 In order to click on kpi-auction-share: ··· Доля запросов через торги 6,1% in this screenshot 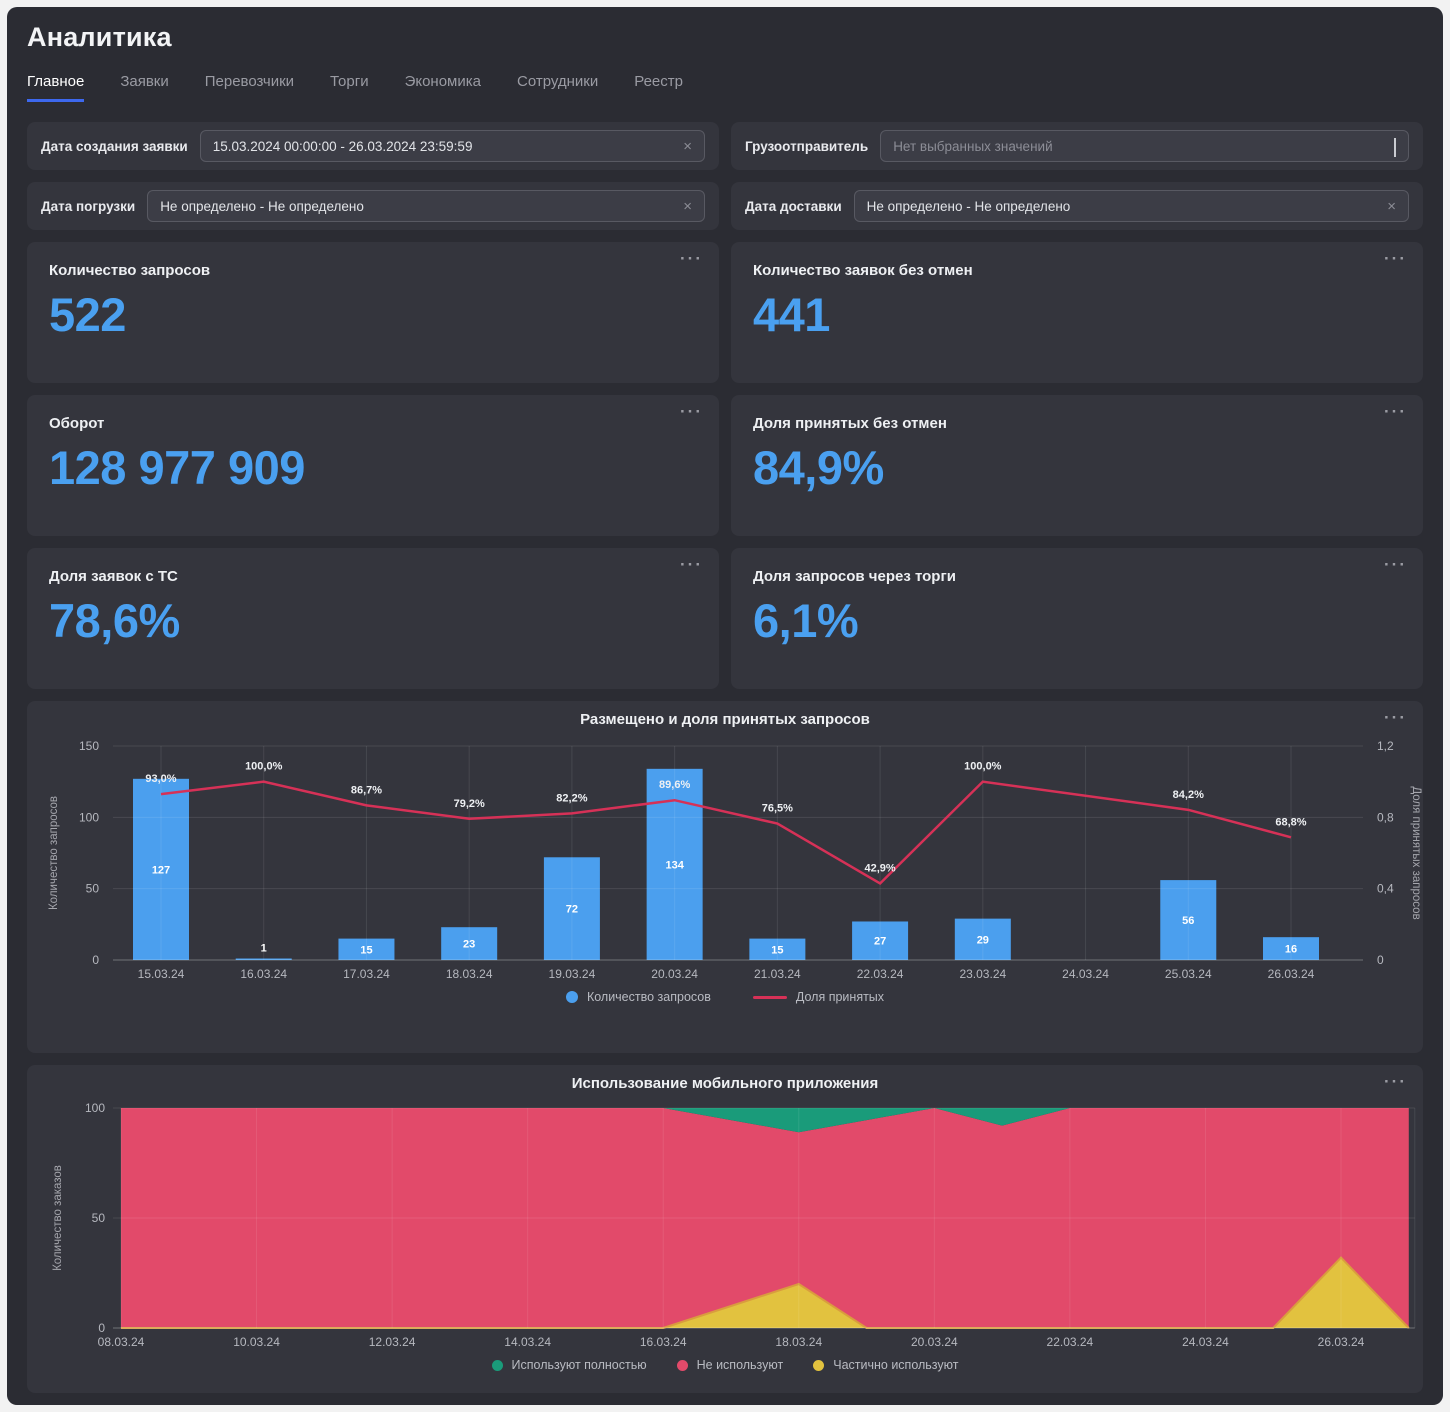, I will do `click(1077, 618)`.